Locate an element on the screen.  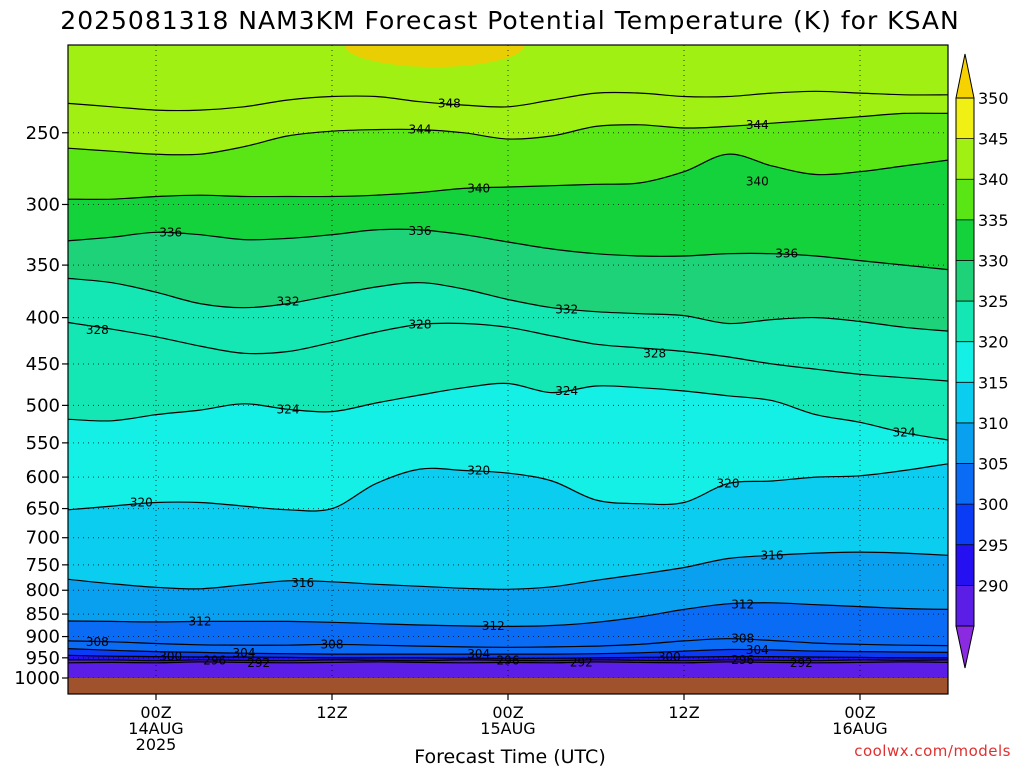
contour-label-344: 344 is located at coordinates (757, 125).